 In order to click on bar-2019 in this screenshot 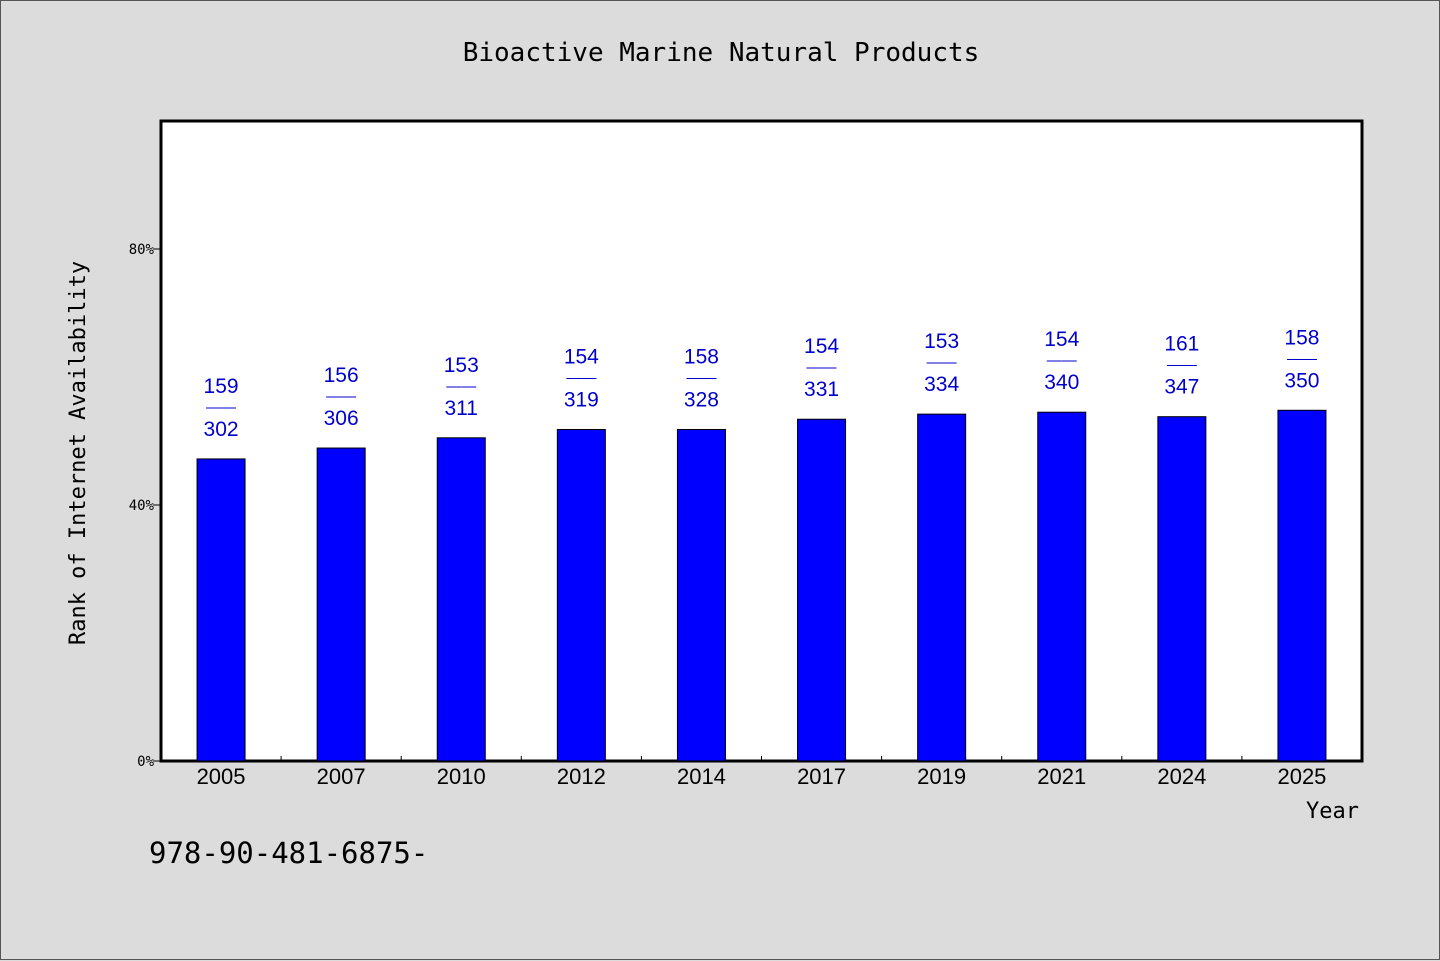, I will do `click(942, 587)`.